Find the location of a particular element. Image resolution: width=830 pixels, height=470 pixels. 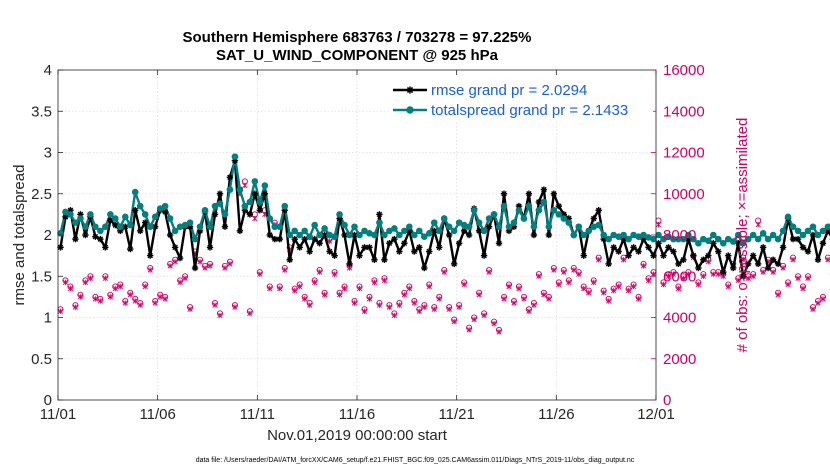

x-tick-label: 11/26 is located at coordinates (556, 414).